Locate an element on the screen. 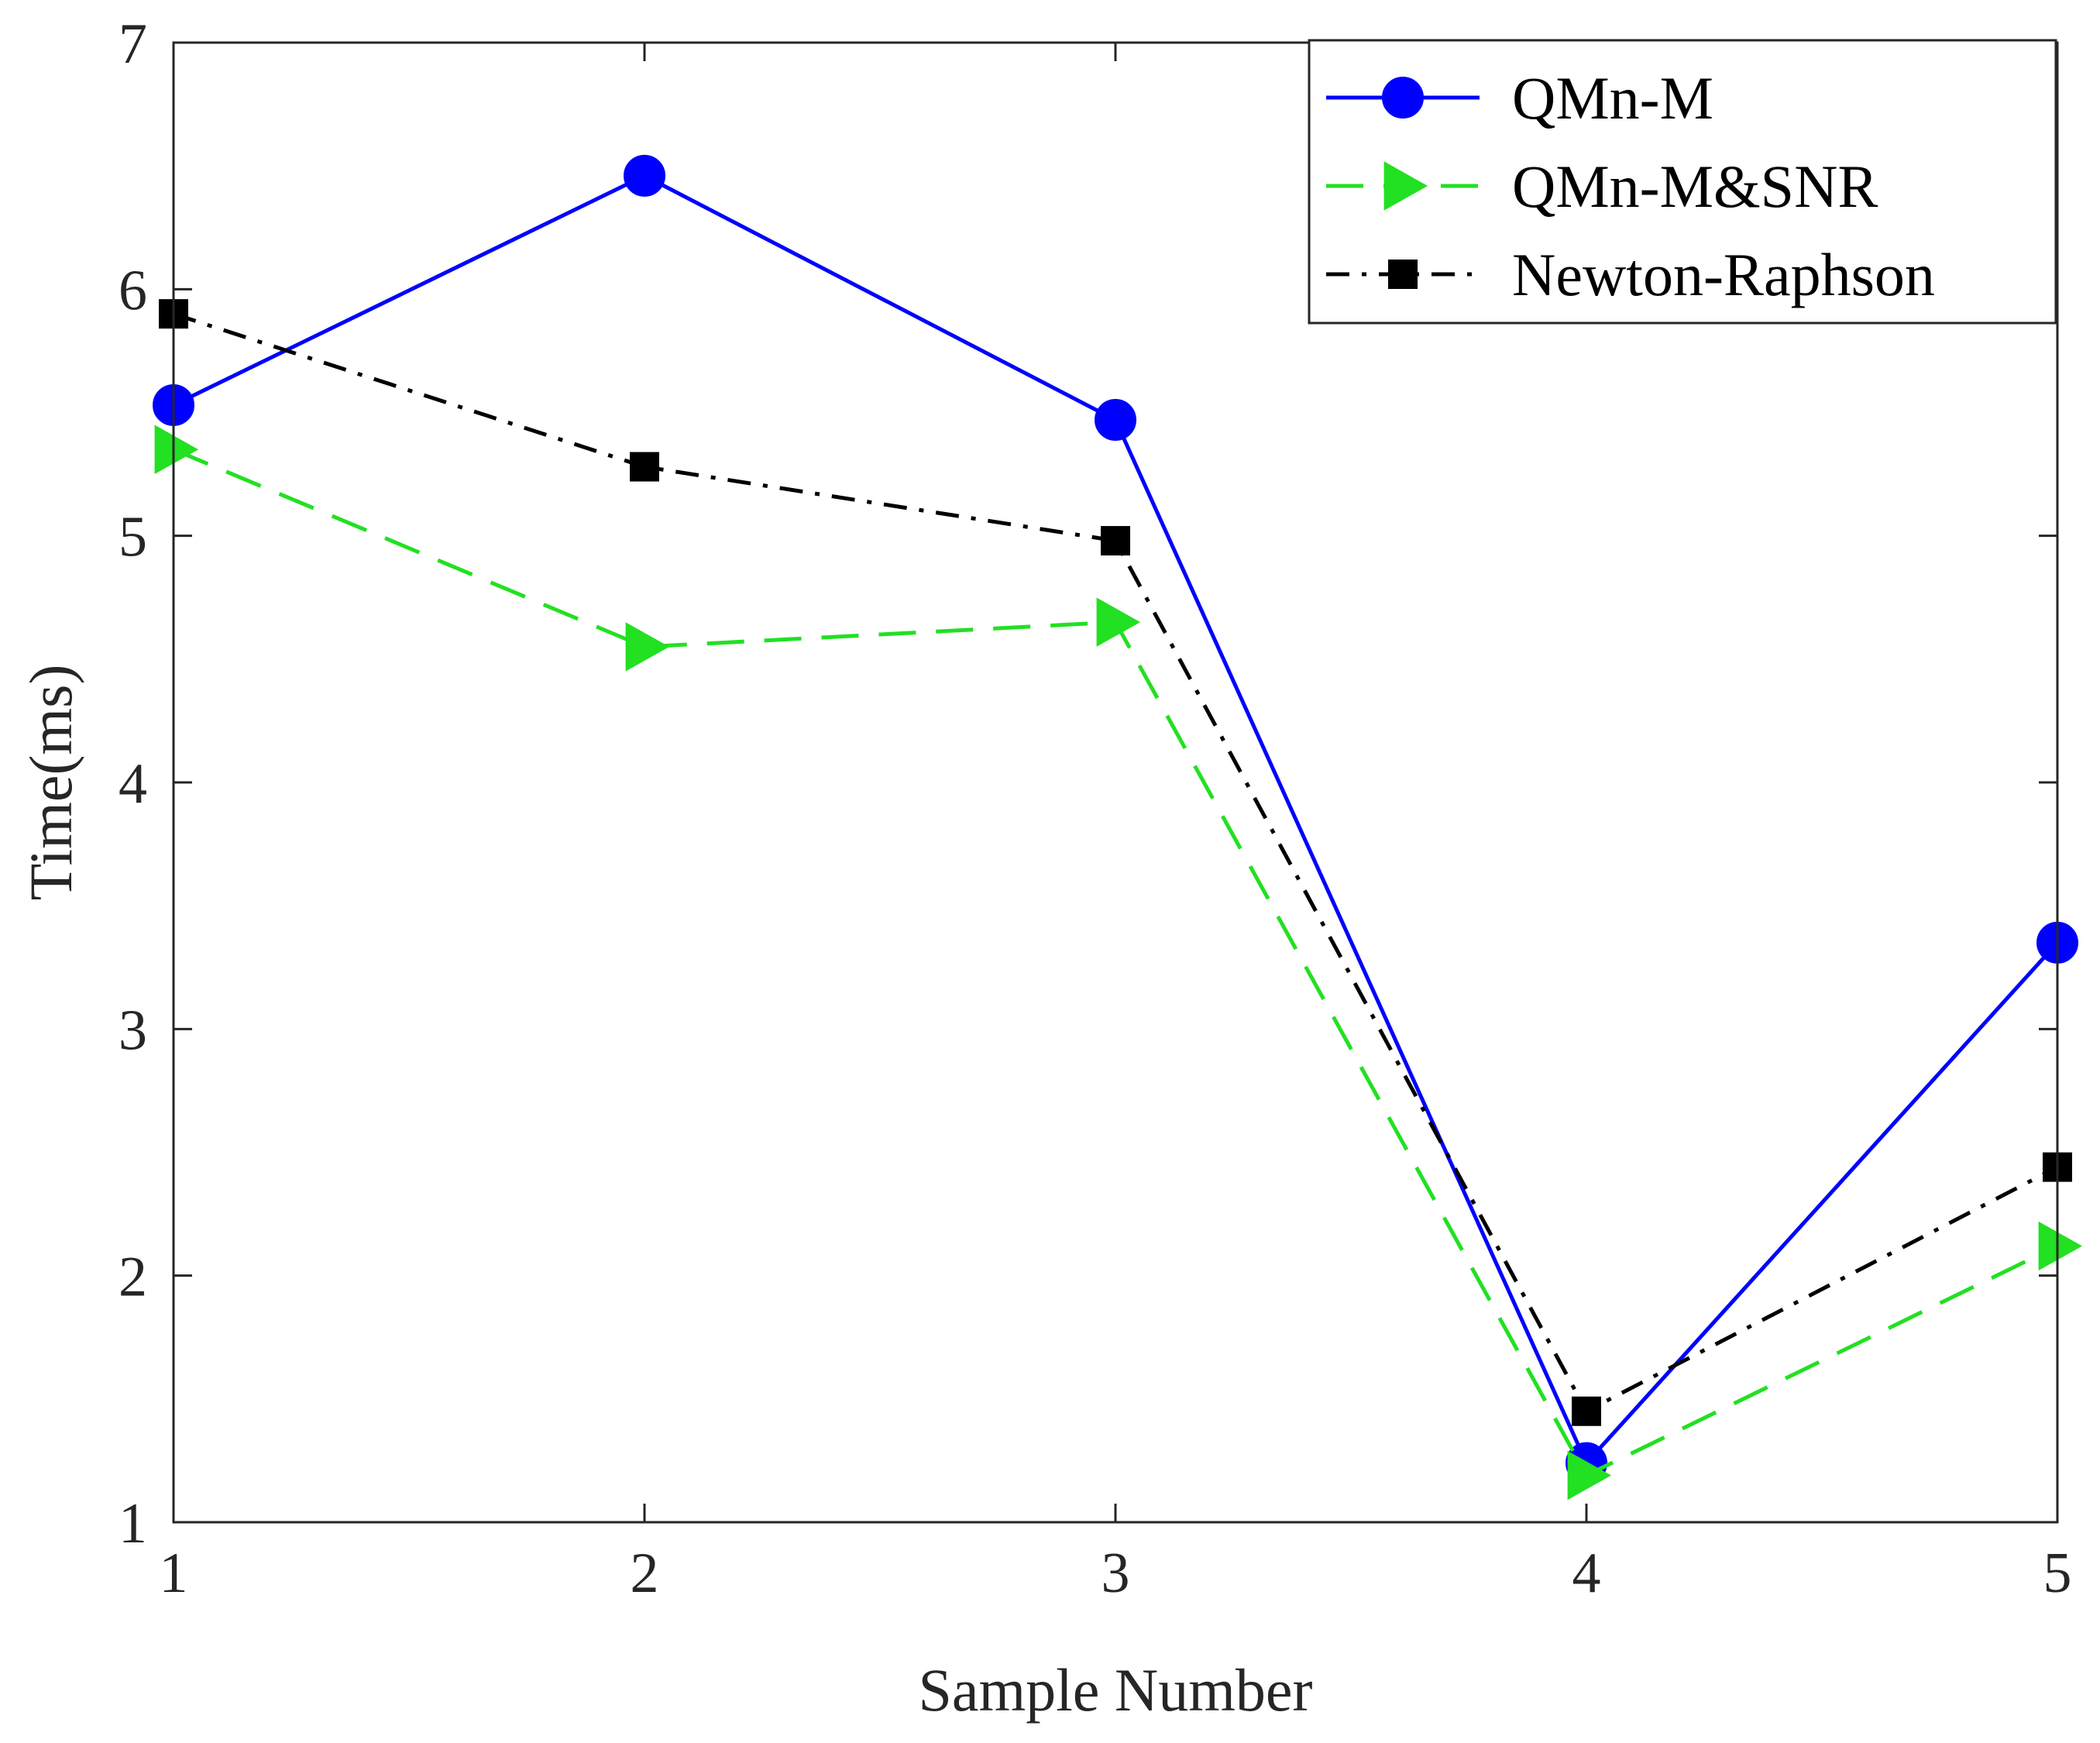  legend-item-QMn-M: QMn-M is located at coordinates (1519, 98).